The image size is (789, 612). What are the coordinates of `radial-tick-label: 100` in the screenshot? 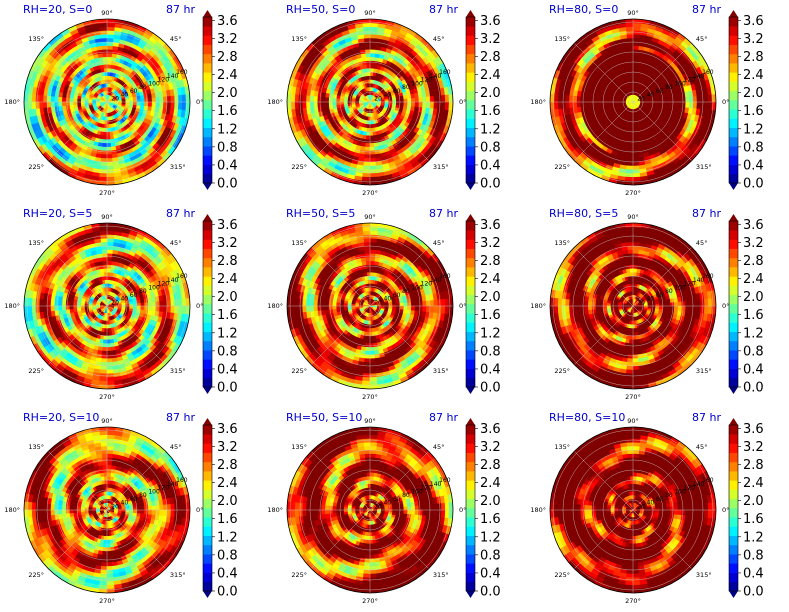 It's located at (154, 83).